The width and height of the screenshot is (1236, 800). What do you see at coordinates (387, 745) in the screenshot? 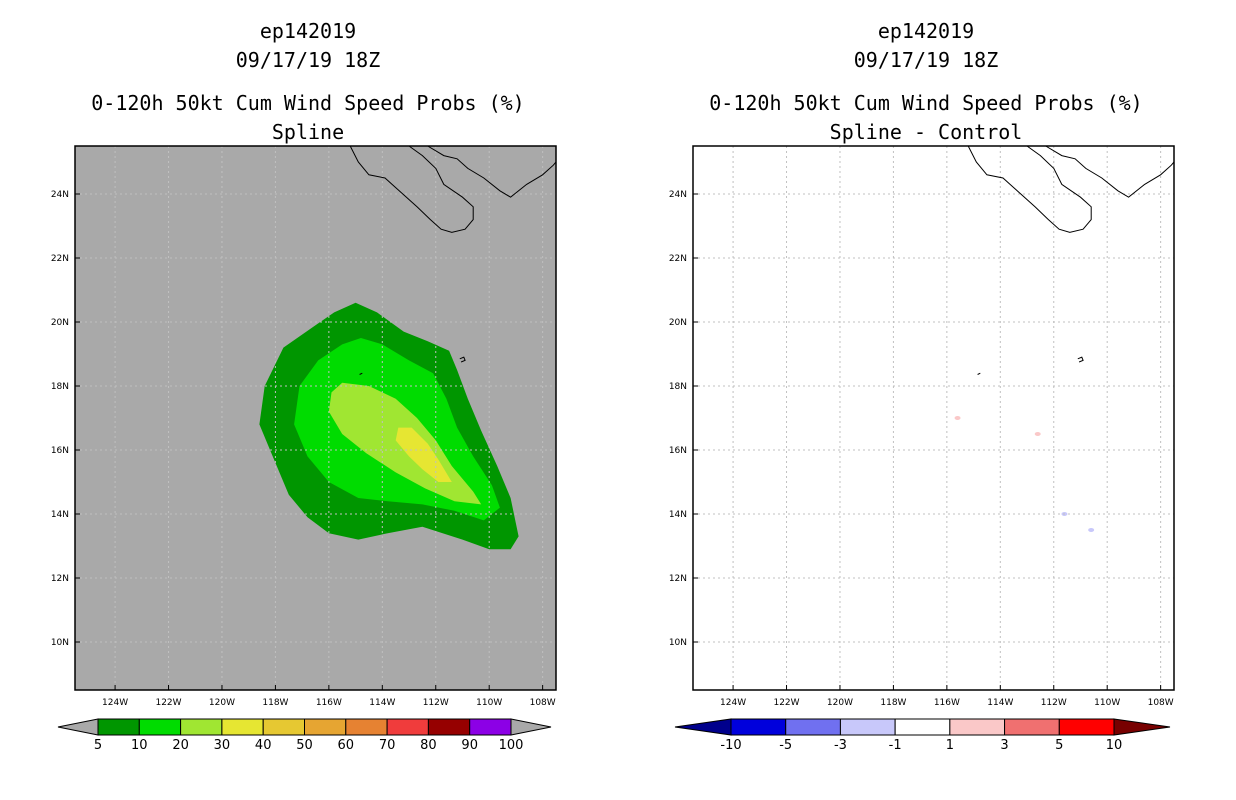
I see `colorbar-label-70: 70` at bounding box center [387, 745].